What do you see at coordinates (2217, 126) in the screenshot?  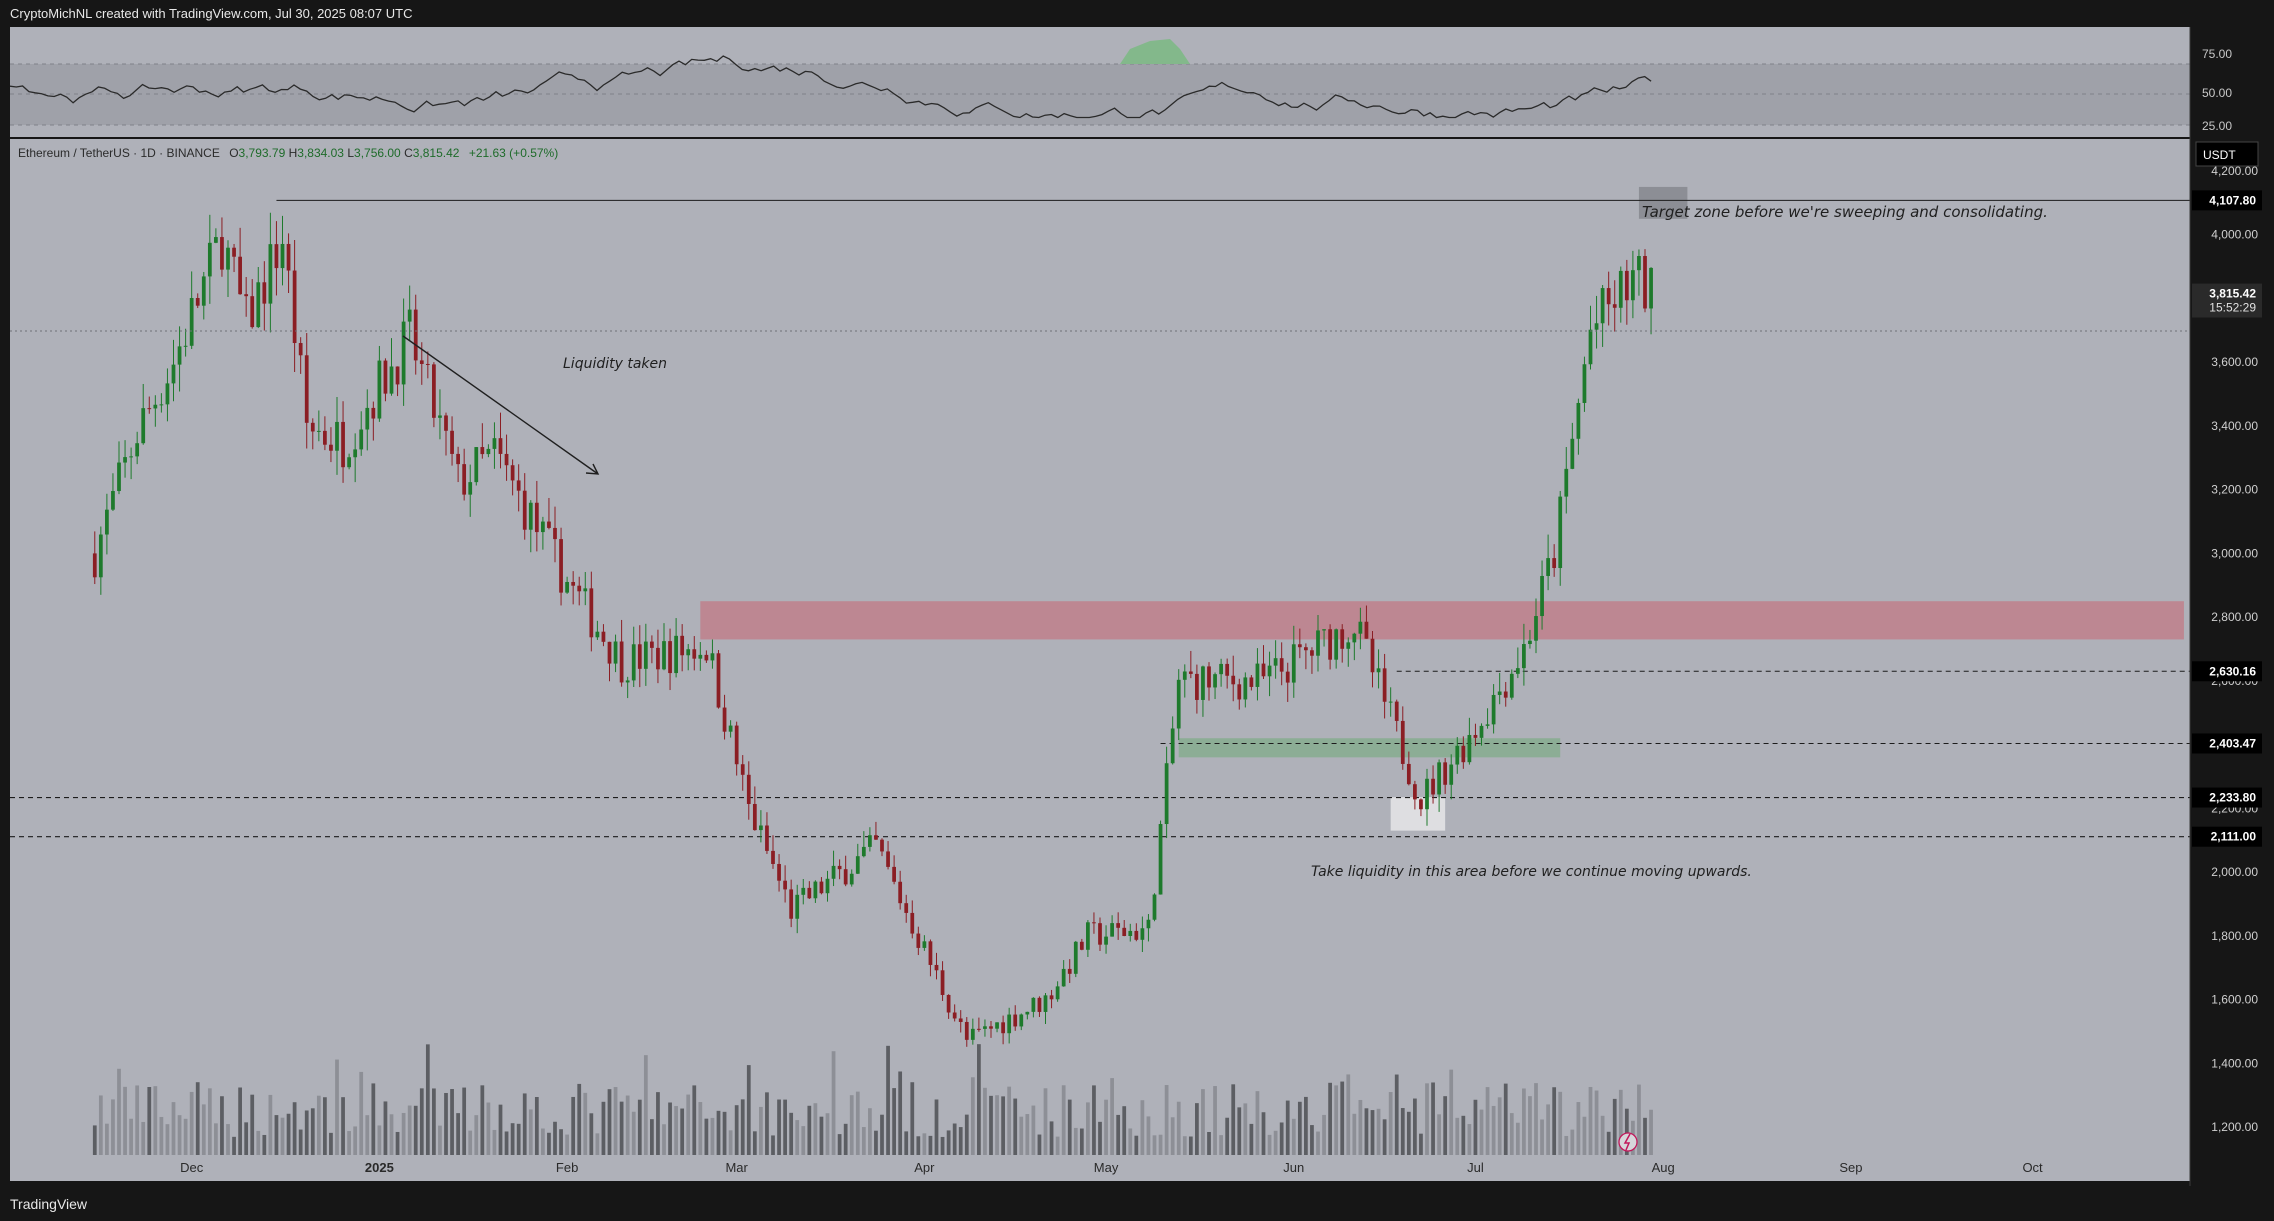 I see `rsi-tick-label: 25.00` at bounding box center [2217, 126].